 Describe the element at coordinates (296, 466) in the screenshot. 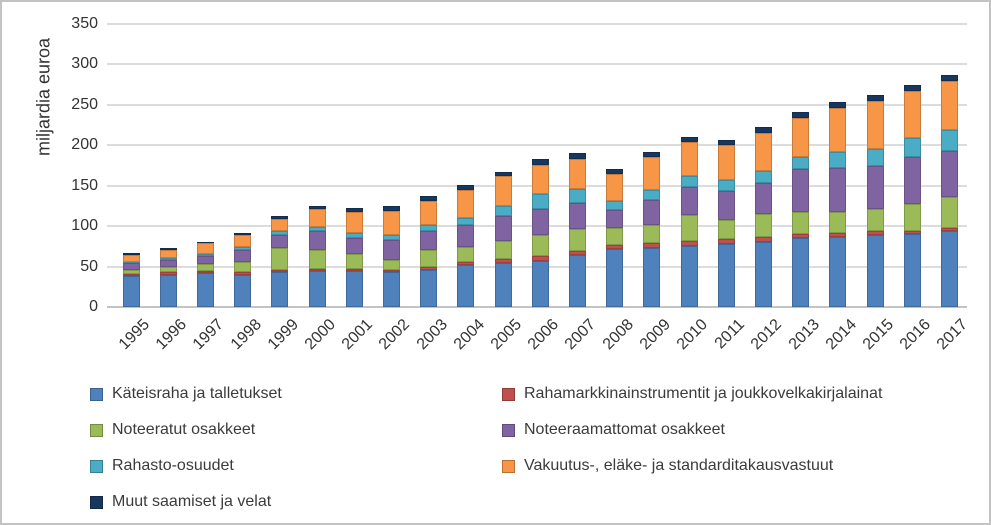

I see `legend-item: Rahasto-osuudet` at that location.